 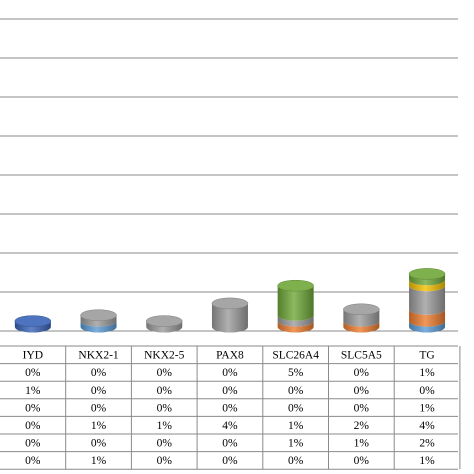 I want to click on category-label: IYD, so click(x=33, y=356).